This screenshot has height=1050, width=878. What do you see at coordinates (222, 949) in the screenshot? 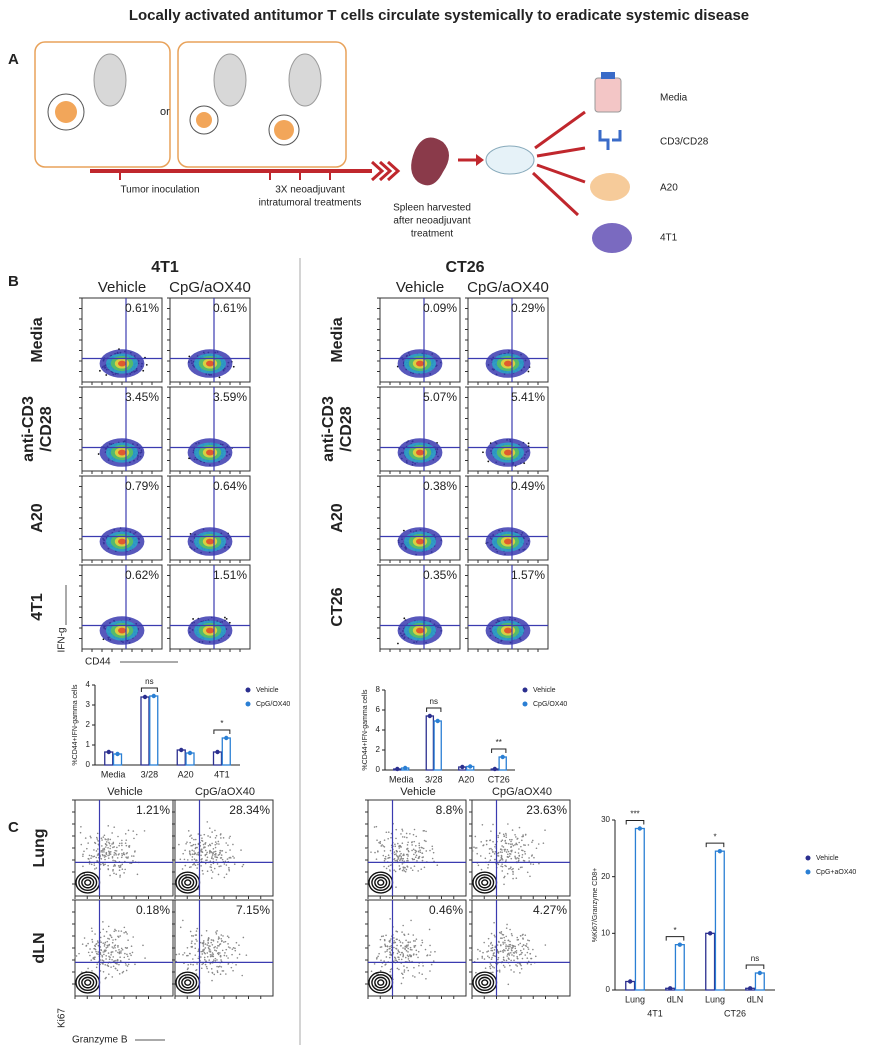
I see `flow-plot: 7.15%` at bounding box center [222, 949].